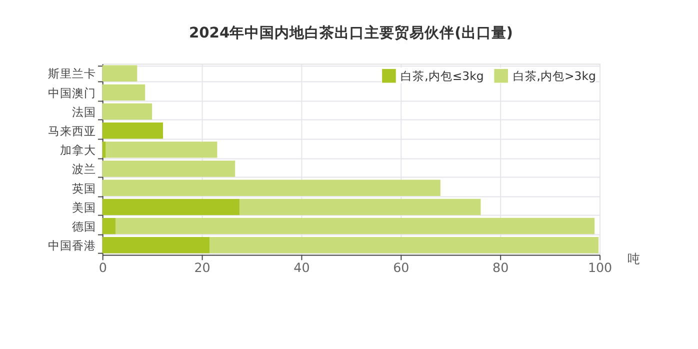 This screenshot has width=698, height=349. What do you see at coordinates (84, 207) in the screenshot?
I see `y-tick-label: 美国` at bounding box center [84, 207].